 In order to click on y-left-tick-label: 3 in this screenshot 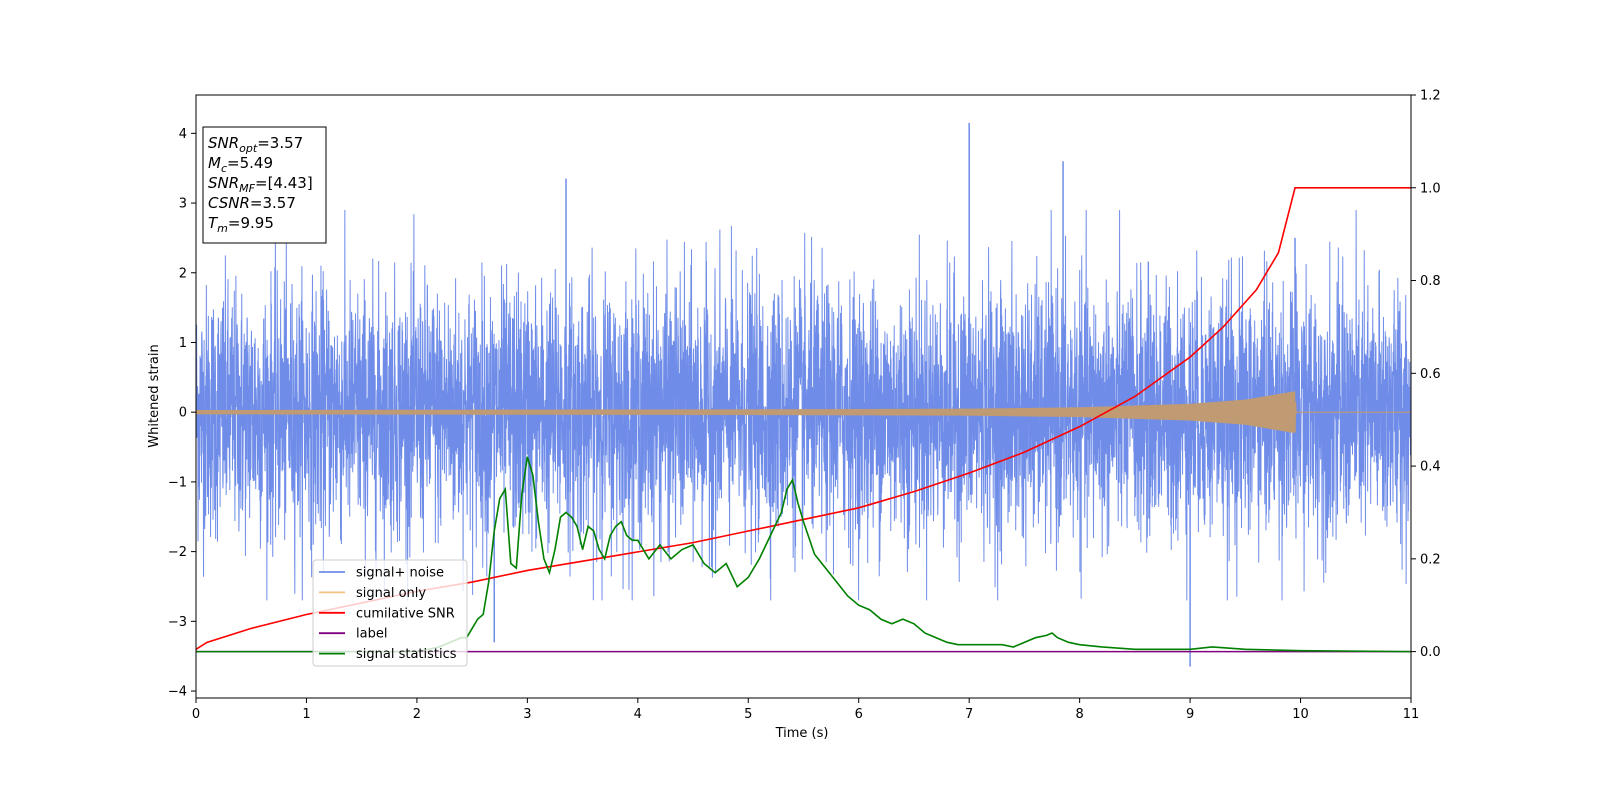, I will do `click(183, 204)`.